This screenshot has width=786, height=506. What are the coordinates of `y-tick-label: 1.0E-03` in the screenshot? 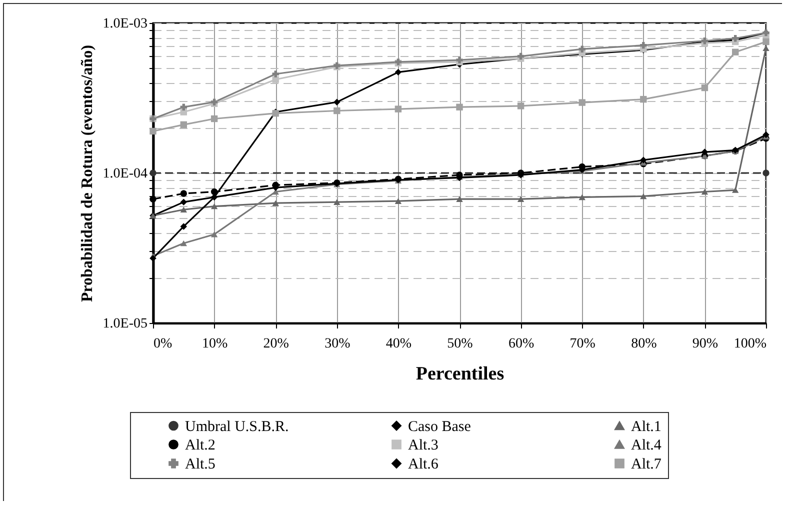 It's located at (125, 24).